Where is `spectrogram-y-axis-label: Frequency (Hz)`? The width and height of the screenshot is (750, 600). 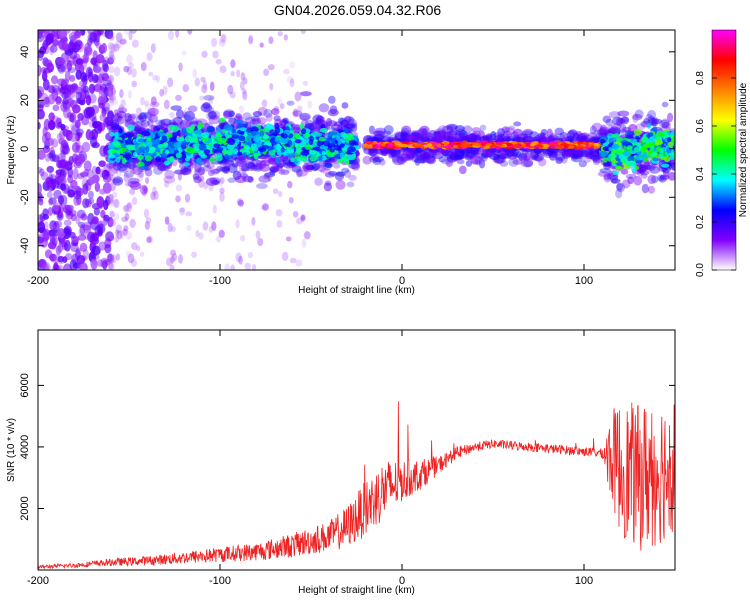
spectrogram-y-axis-label: Frequency (Hz) is located at coordinates (11, 150).